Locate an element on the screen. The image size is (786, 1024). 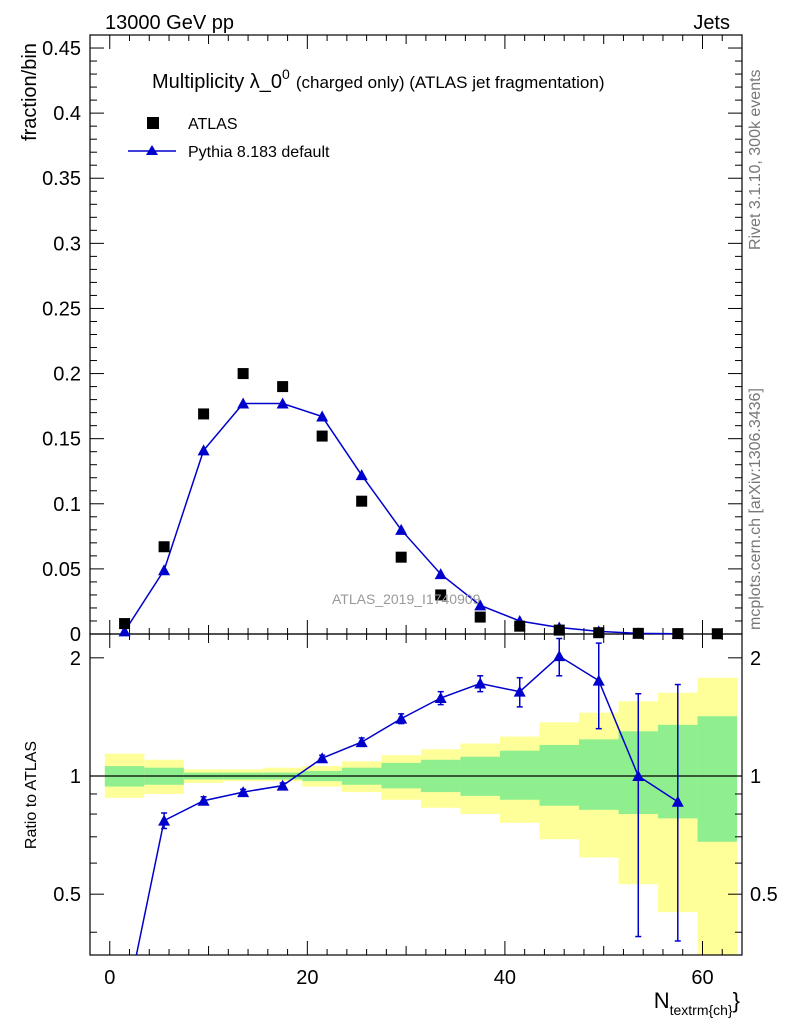
y-tick-label: 0.35 is located at coordinates (61, 179).